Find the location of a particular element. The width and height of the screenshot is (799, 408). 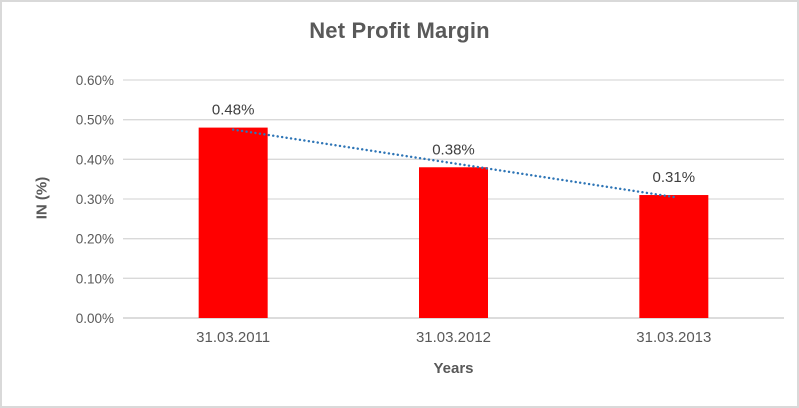

y-tick-label: 0.40% is located at coordinates (95, 159).